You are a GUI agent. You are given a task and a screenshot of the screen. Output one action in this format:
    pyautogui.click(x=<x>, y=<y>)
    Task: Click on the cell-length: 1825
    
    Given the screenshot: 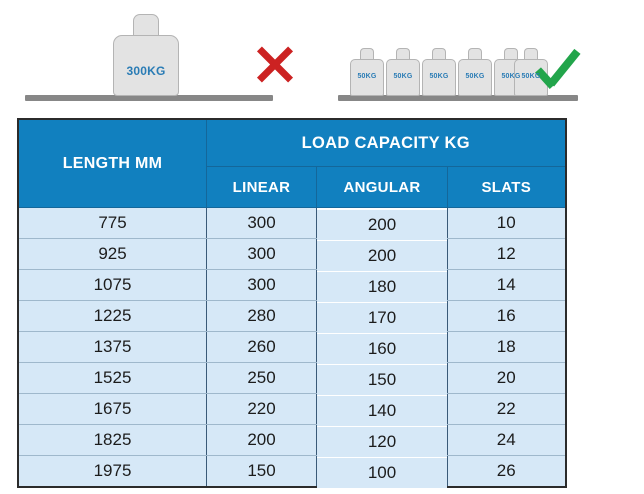 What is the action you would take?
    pyautogui.click(x=112, y=440)
    